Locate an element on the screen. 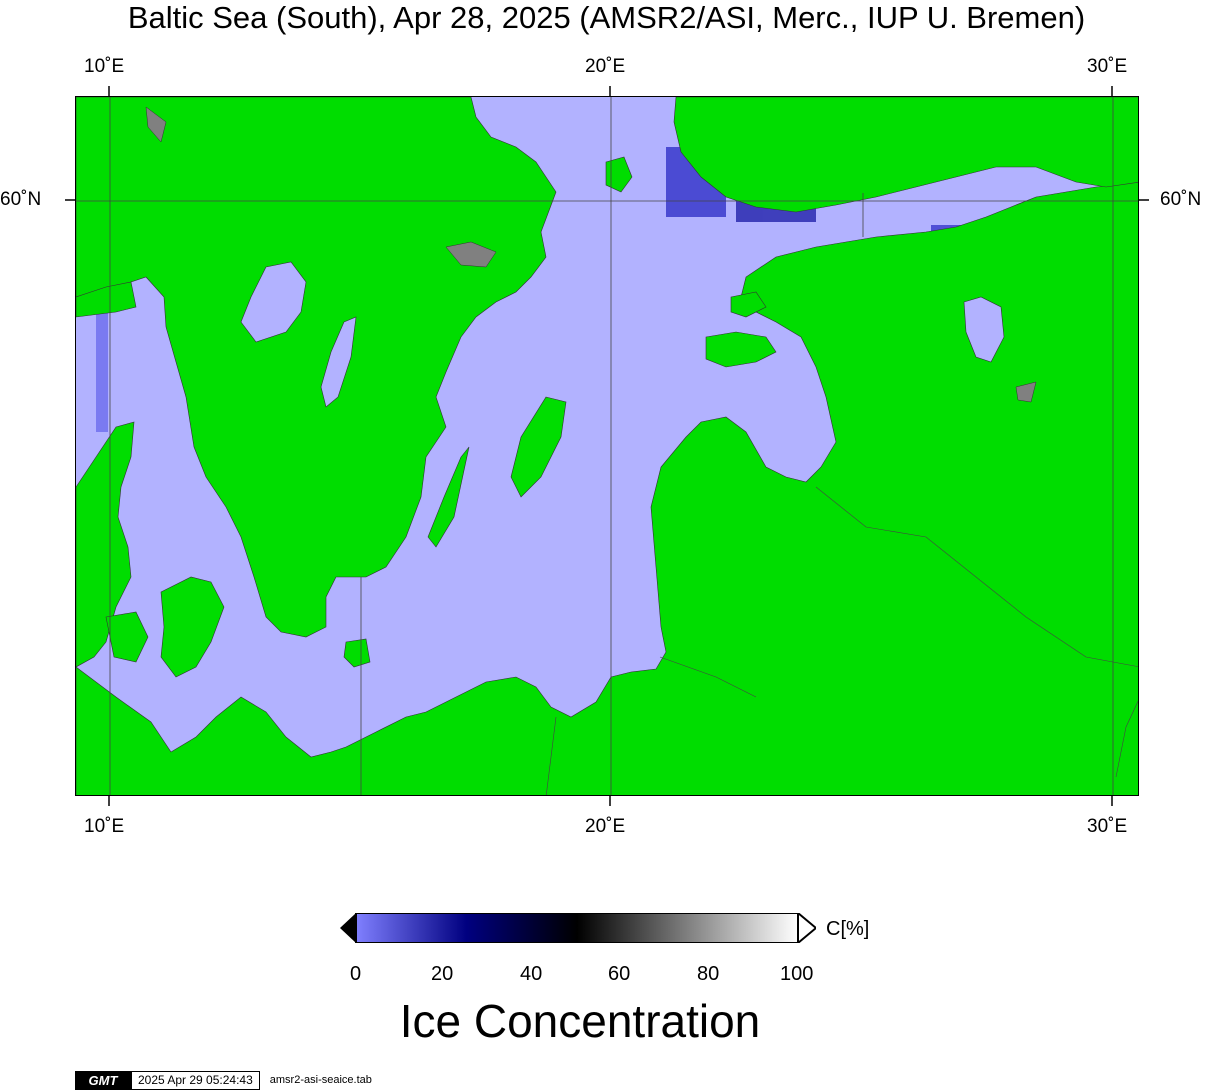 The height and width of the screenshot is (1091, 1213). gmt-logo: GMT is located at coordinates (103, 1080).